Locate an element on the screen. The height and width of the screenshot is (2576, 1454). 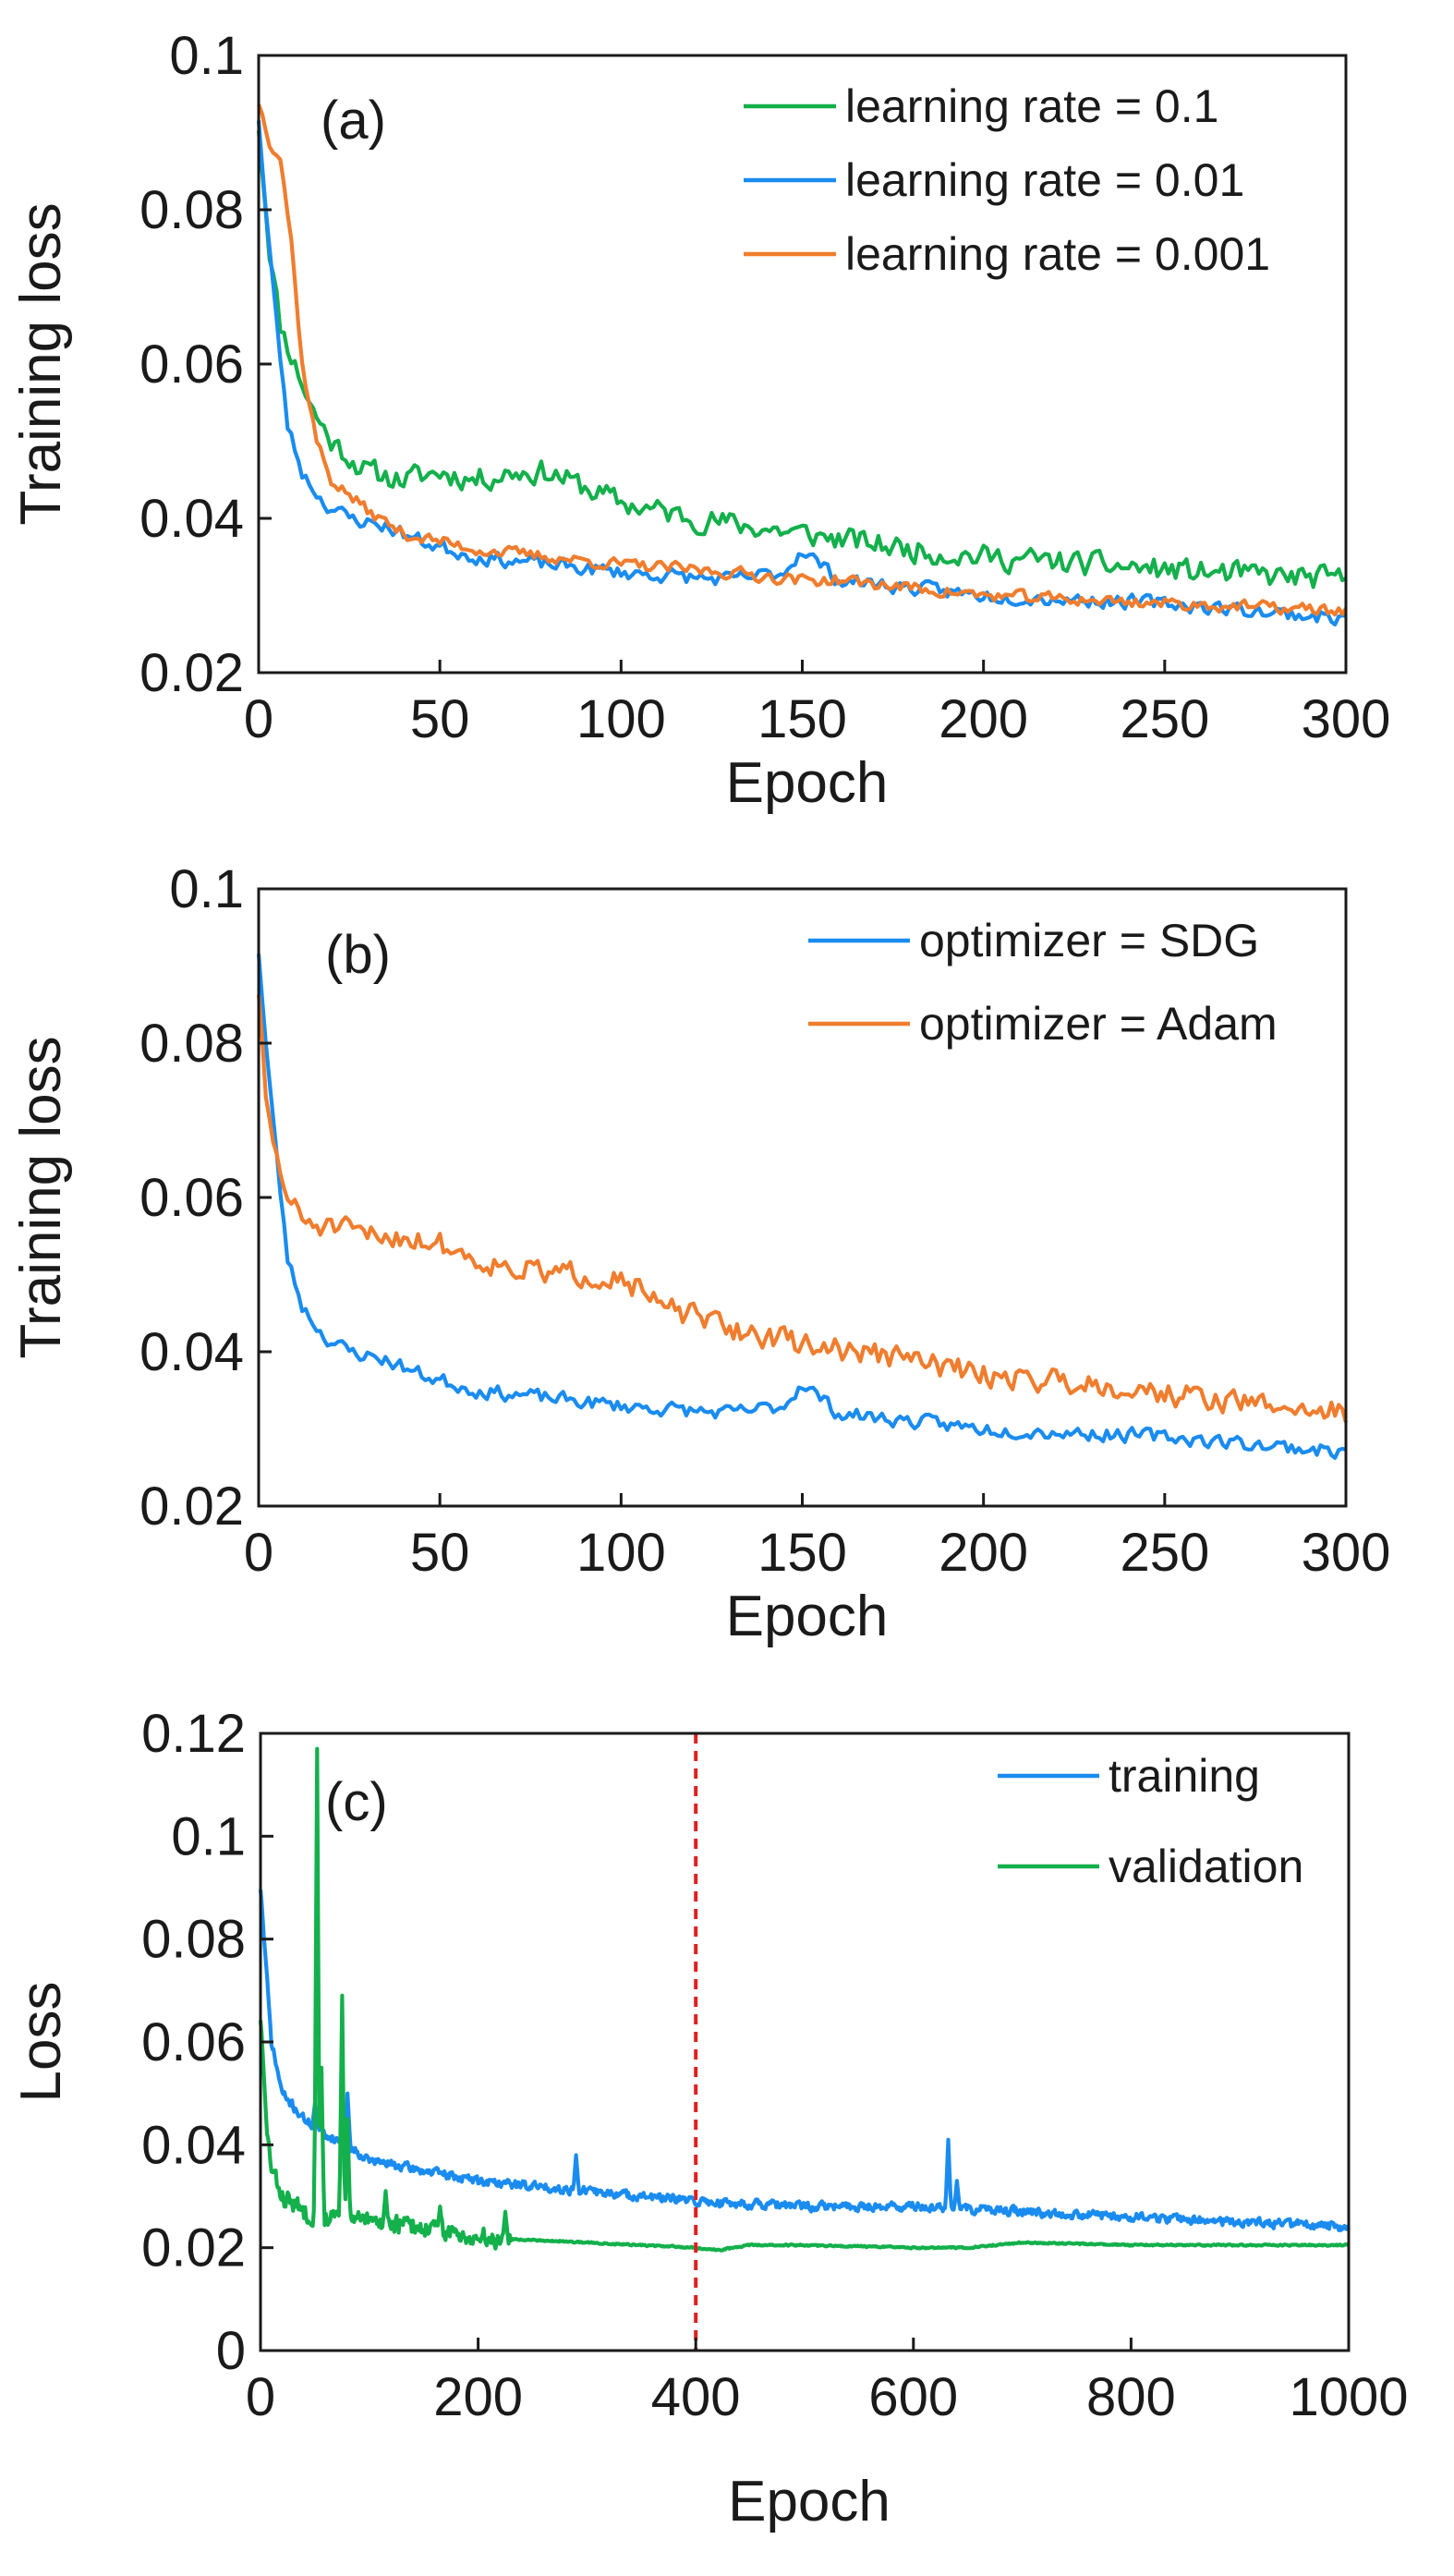
x-tick-label: 800 is located at coordinates (1131, 2397).